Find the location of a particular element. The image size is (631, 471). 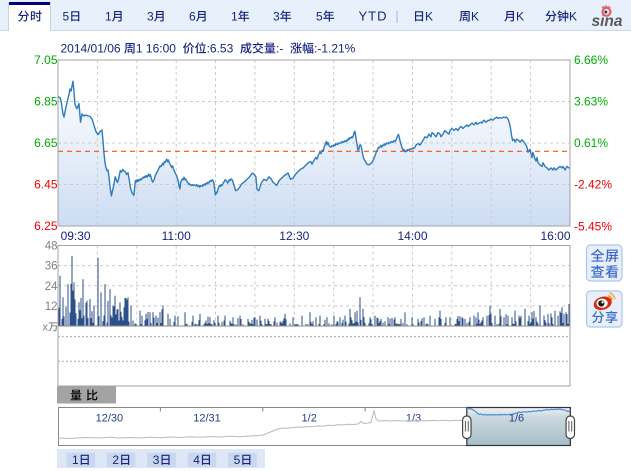

svg-text: 1 16:00 is located at coordinates (156, 49).